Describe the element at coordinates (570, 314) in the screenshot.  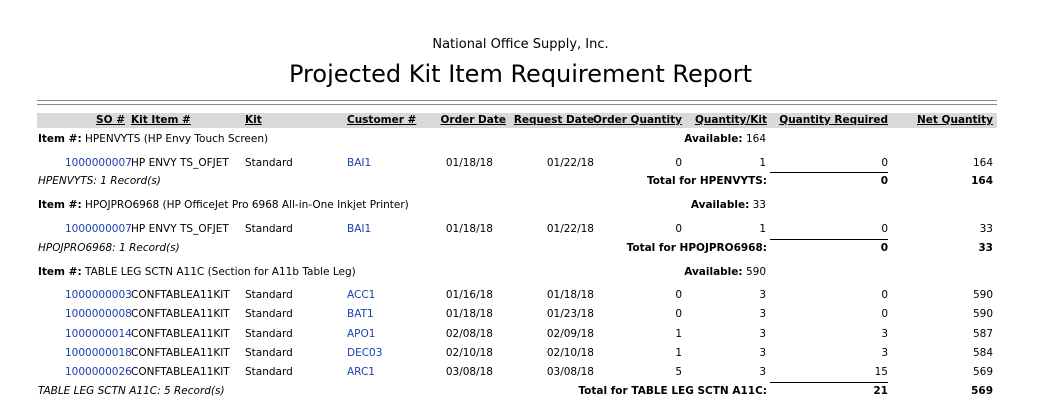
I see `request-date: 01/23/18` at that location.